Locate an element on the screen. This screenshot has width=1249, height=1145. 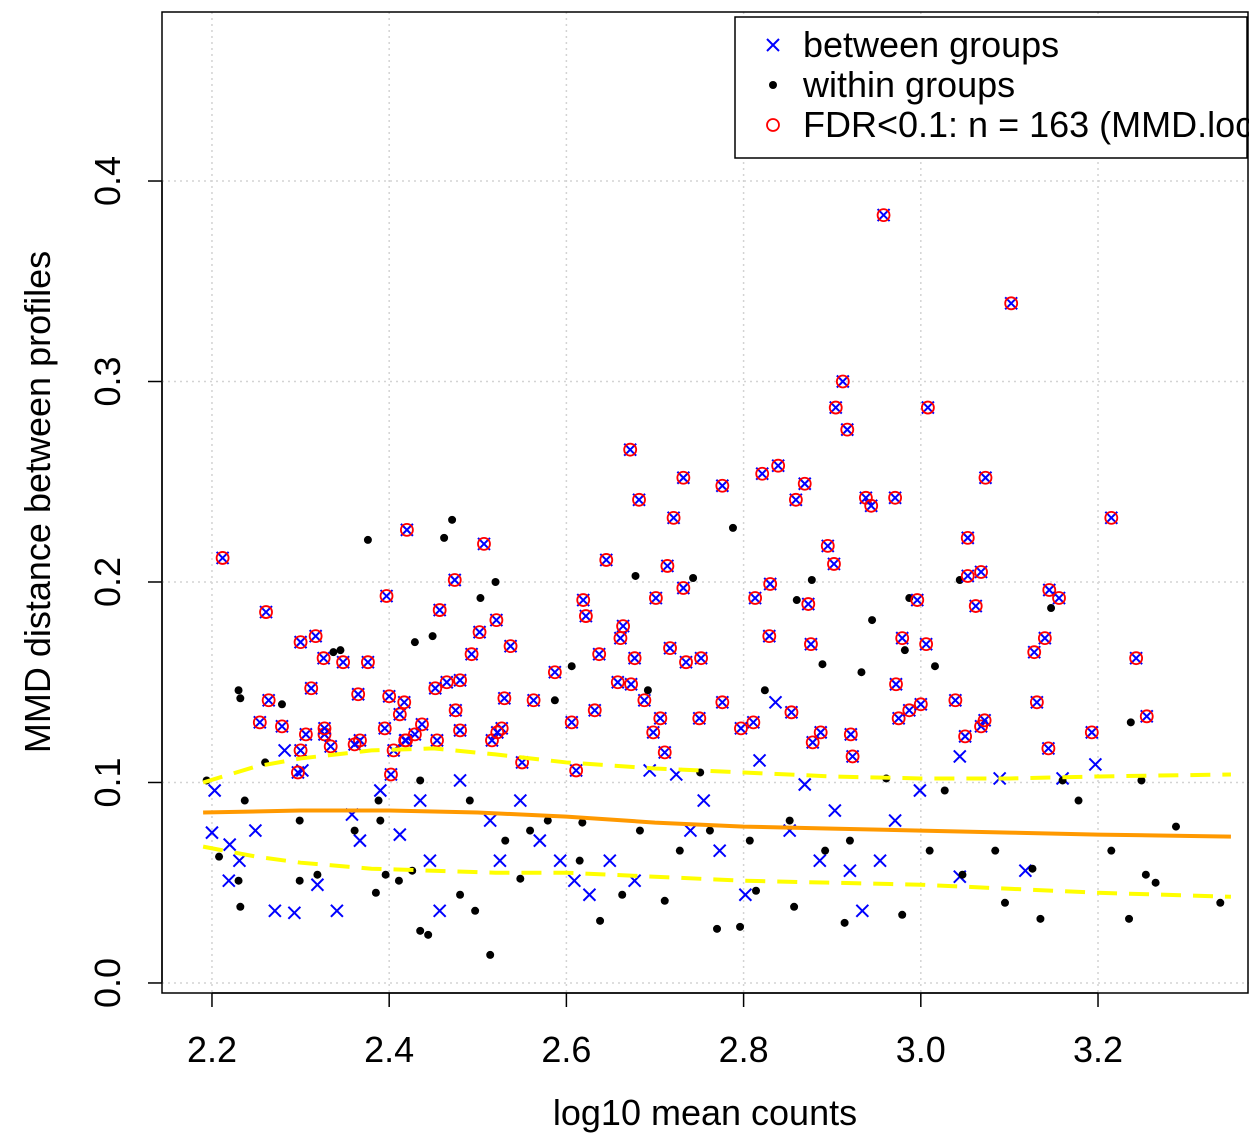
y-tick-label: 0.4 is located at coordinates (107, 181).